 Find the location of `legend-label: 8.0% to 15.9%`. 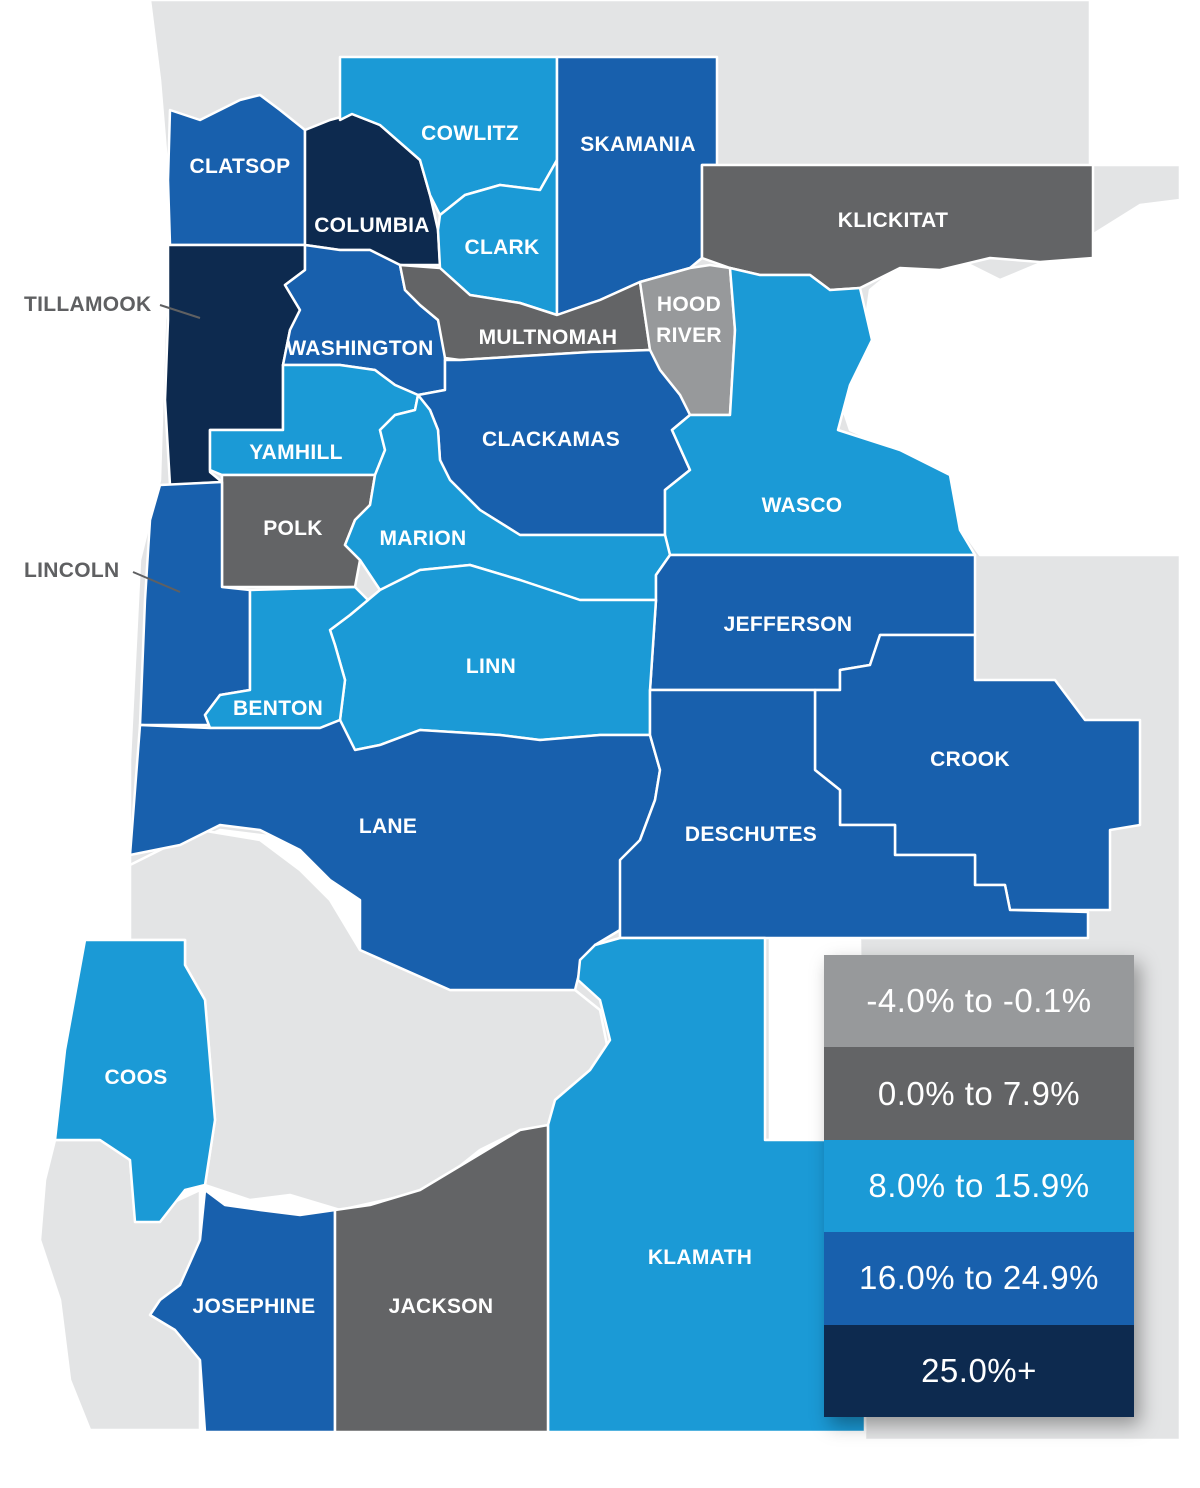

legend-label: 8.0% to 15.9% is located at coordinates (979, 1185).